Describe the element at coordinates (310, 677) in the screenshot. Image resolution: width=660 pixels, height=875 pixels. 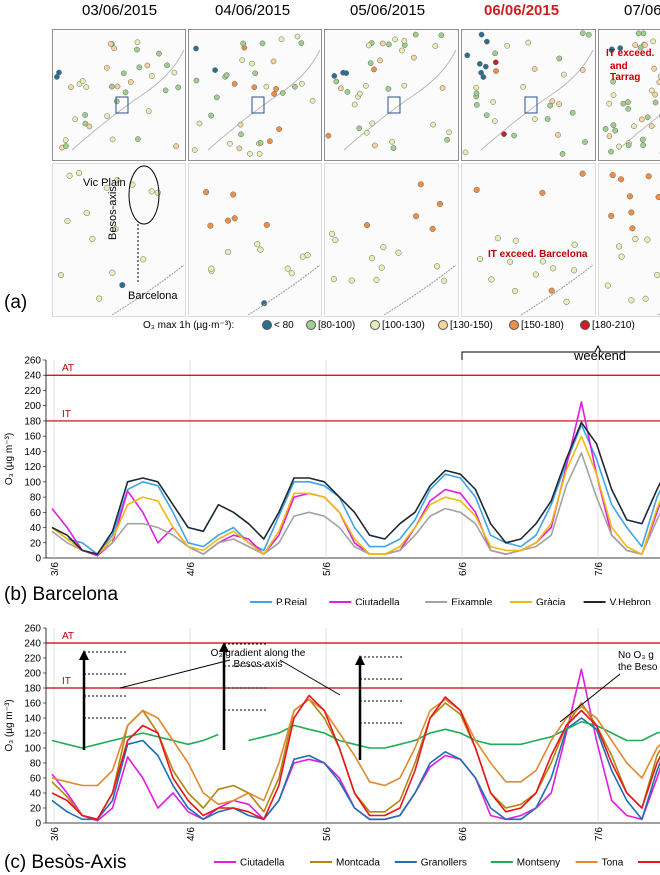
I see `annotation-pointer` at that location.